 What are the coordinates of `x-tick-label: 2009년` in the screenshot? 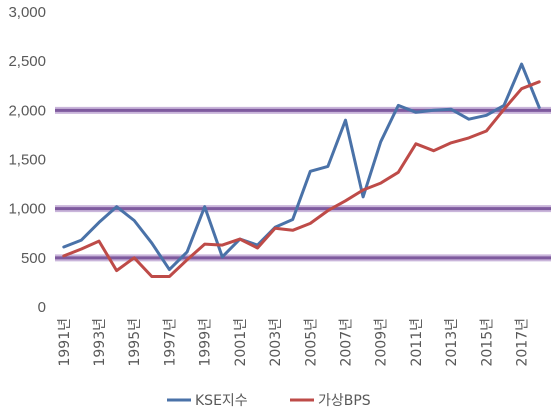 It's located at (382, 342).